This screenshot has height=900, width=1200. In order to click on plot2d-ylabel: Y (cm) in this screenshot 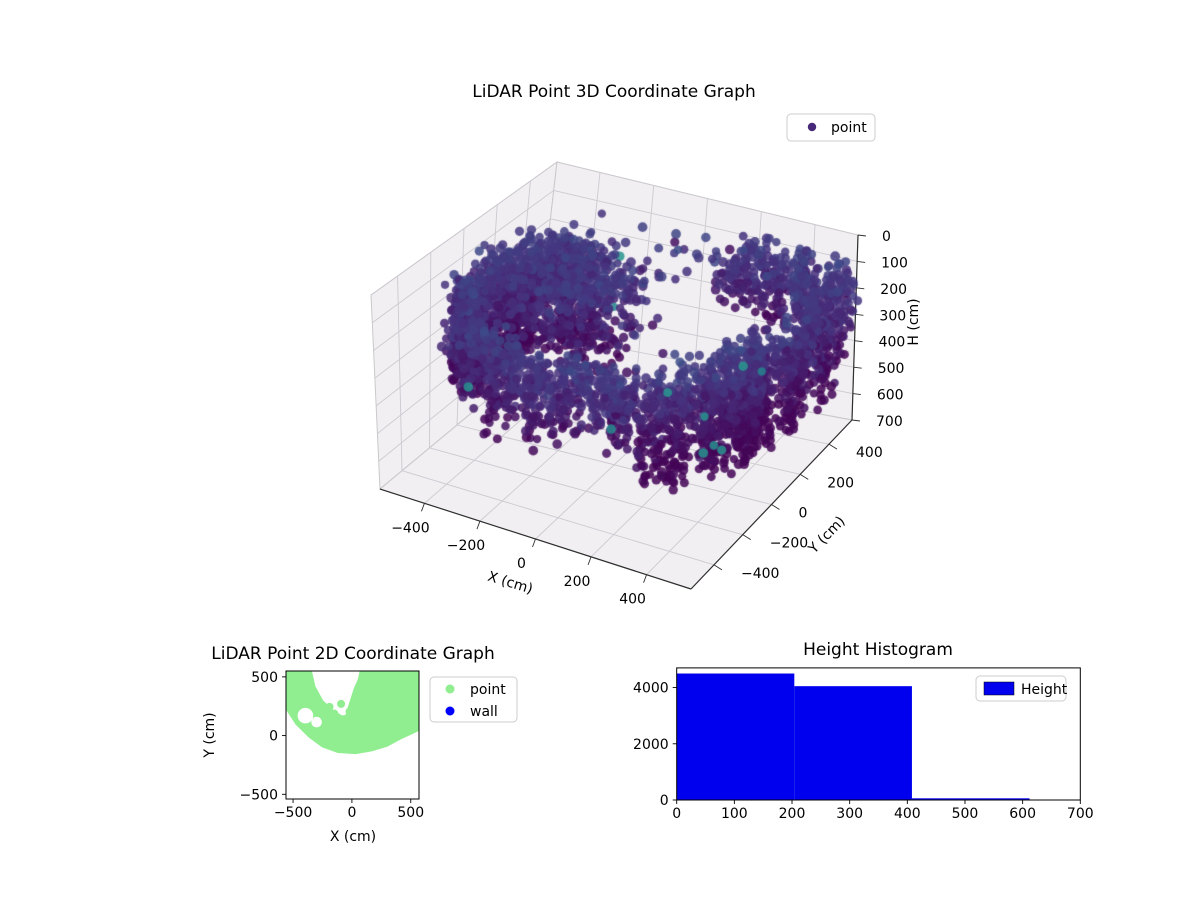, I will do `click(210, 735)`.